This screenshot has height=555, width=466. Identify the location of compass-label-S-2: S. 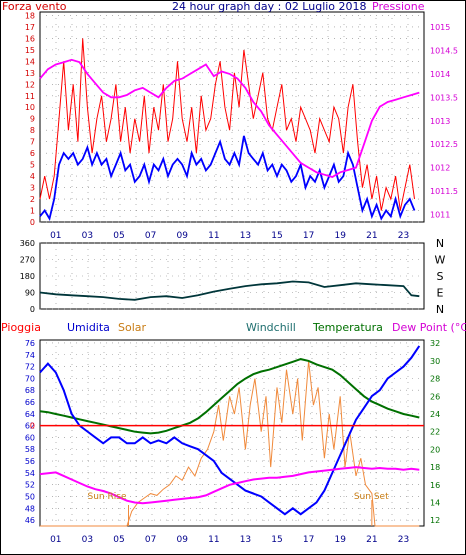
(440, 276).